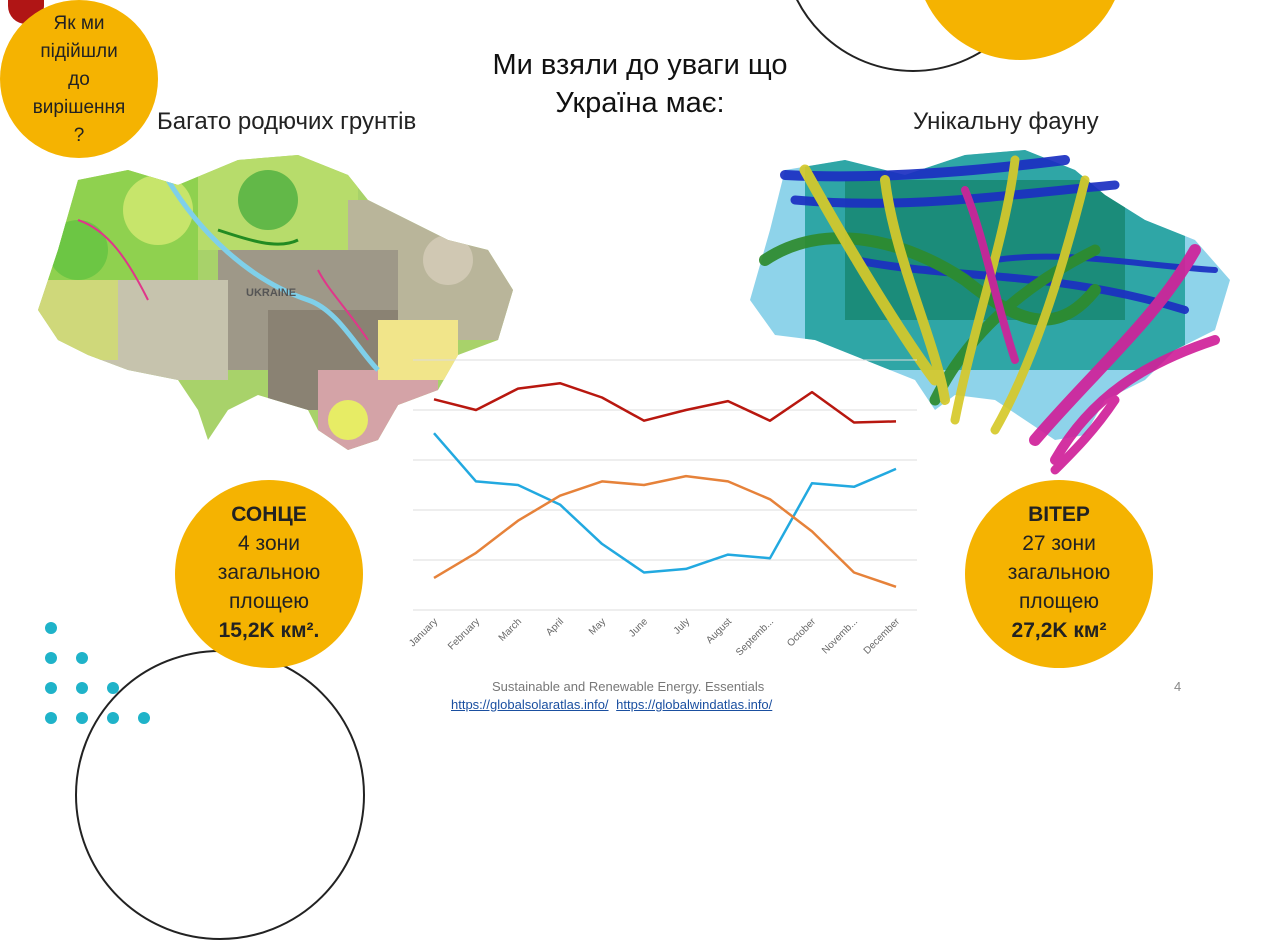 This screenshot has width=1280, height=940. What do you see at coordinates (694, 704) in the screenshot?
I see `wind-atlas-link: https://globalwindatlas.info/` at bounding box center [694, 704].